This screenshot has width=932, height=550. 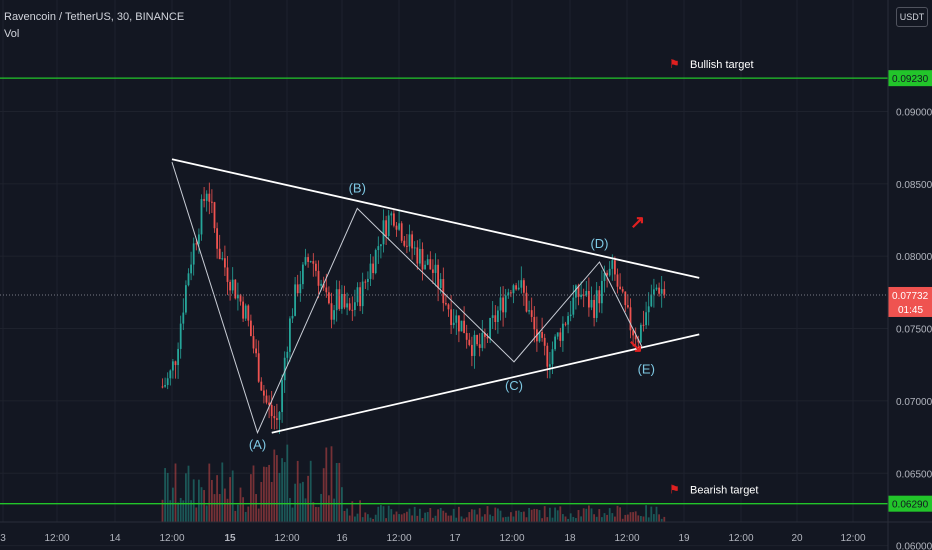 I want to click on flag-icon: ⚑, so click(x=674, y=64).